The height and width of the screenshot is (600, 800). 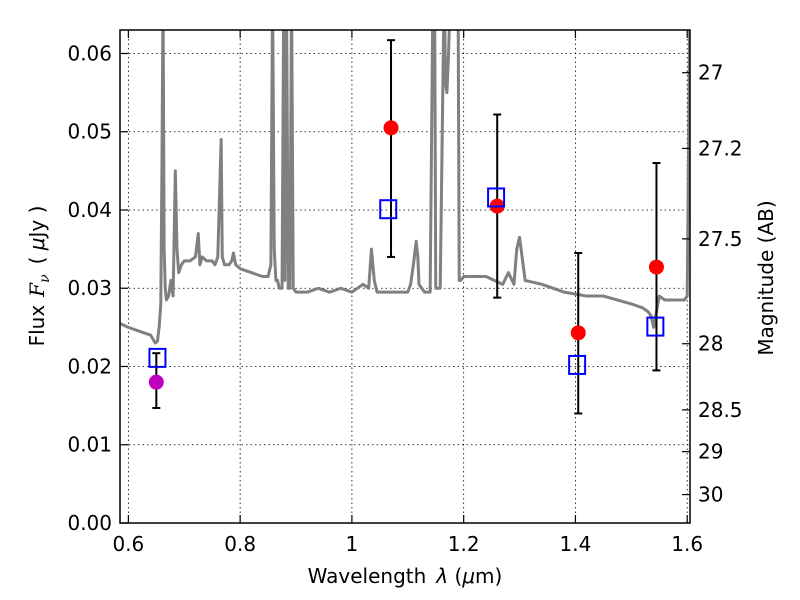 I want to click on y-tick-label: 0.05, so click(x=89, y=132).